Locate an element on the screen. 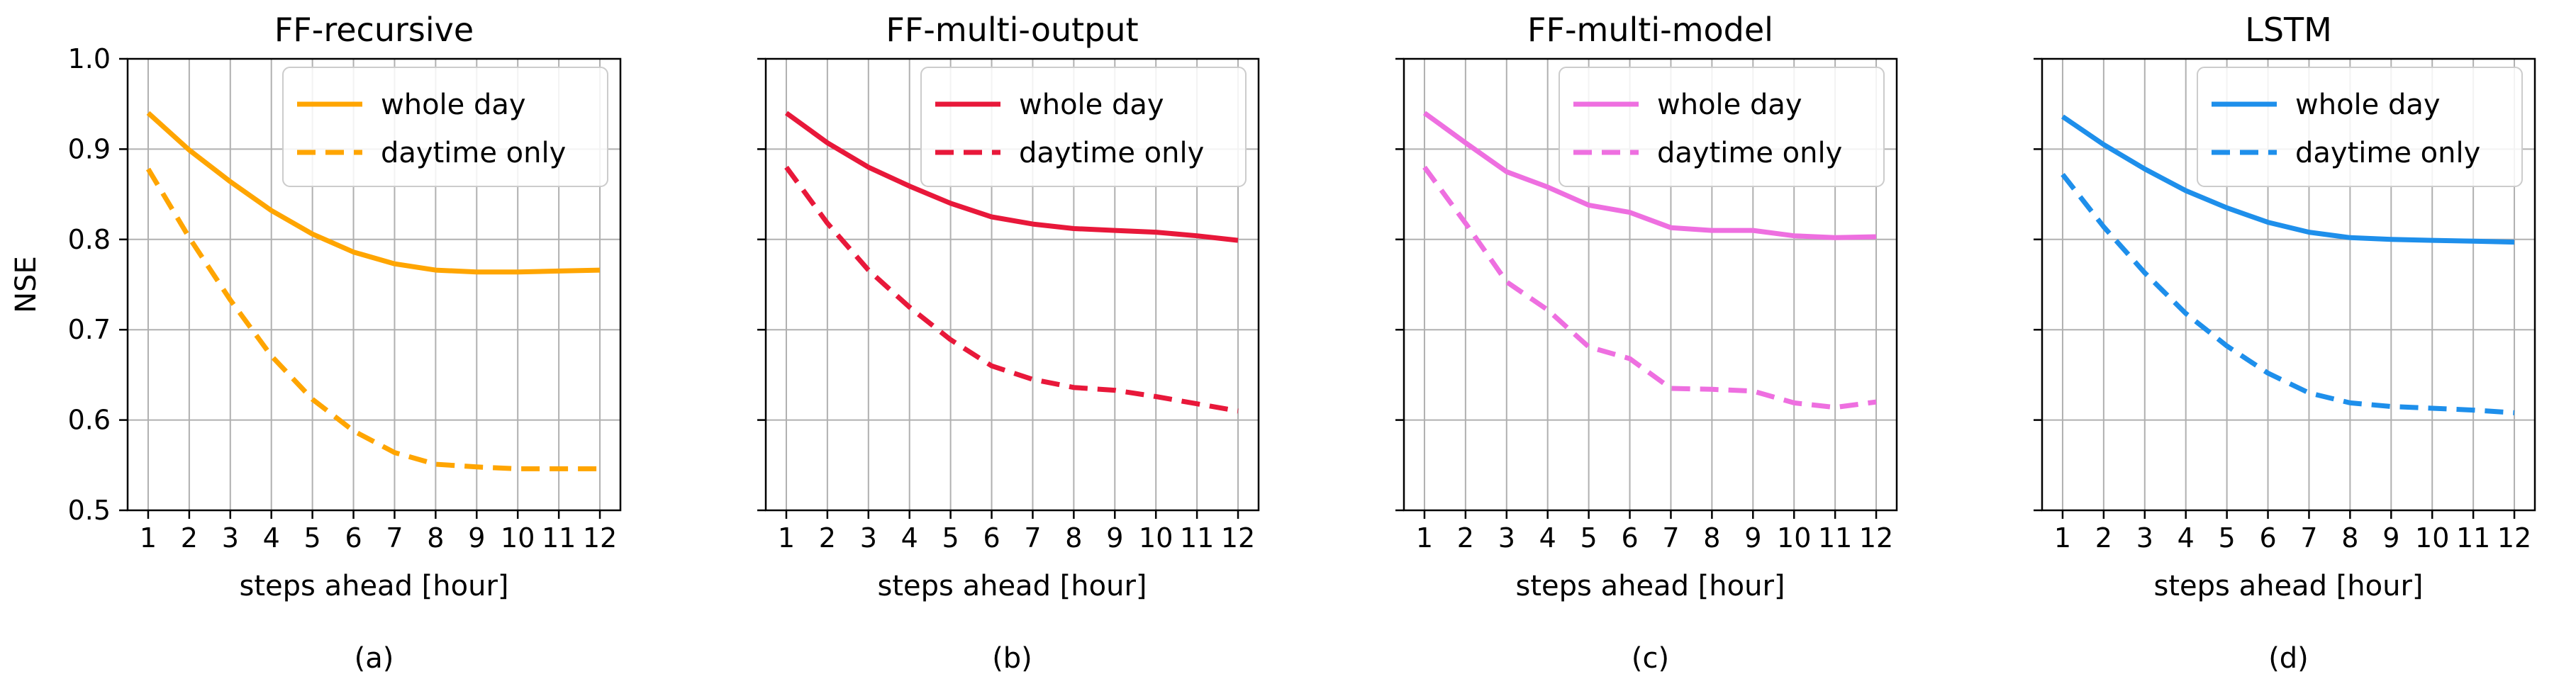  chart-title: LSTM is located at coordinates (2288, 30).